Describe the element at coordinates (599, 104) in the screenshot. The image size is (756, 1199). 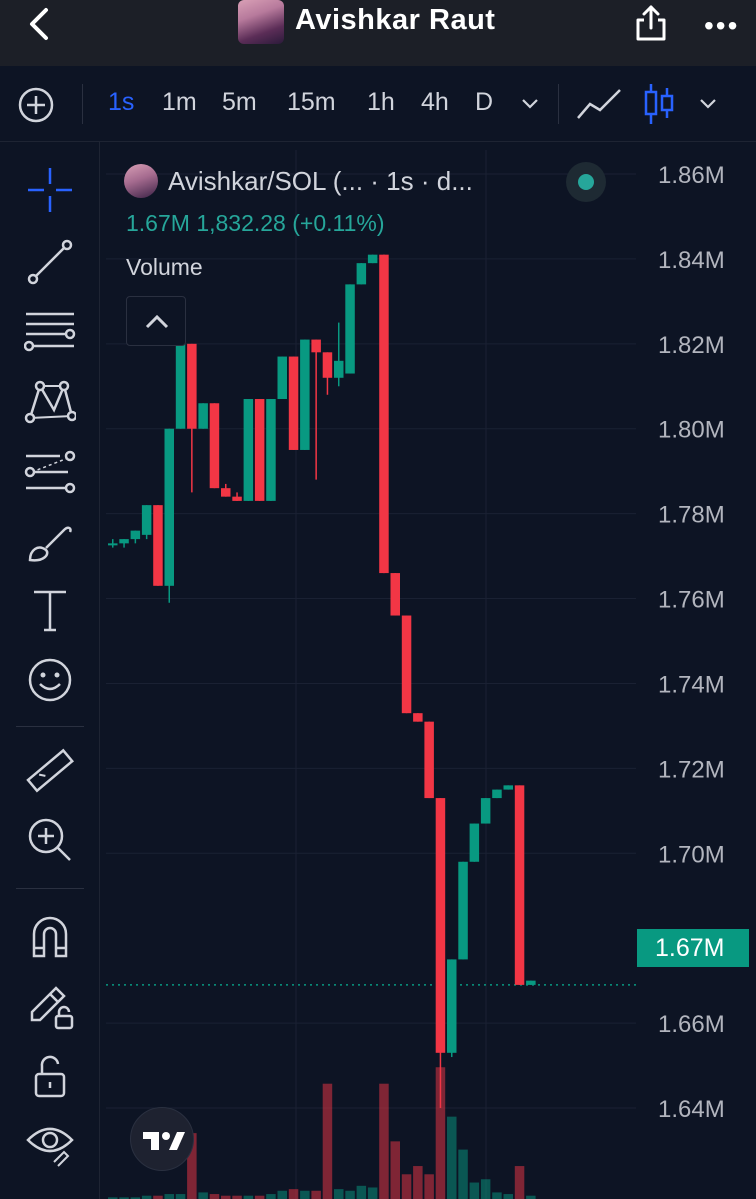
I see `line-chart-icon` at that location.